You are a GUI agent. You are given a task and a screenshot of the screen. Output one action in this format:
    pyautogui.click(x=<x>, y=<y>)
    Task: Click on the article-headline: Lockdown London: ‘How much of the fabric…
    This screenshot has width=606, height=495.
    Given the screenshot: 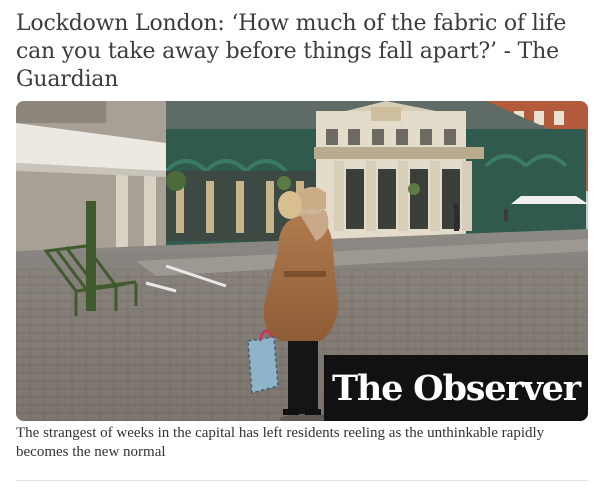 What is the action you would take?
    pyautogui.click(x=291, y=51)
    